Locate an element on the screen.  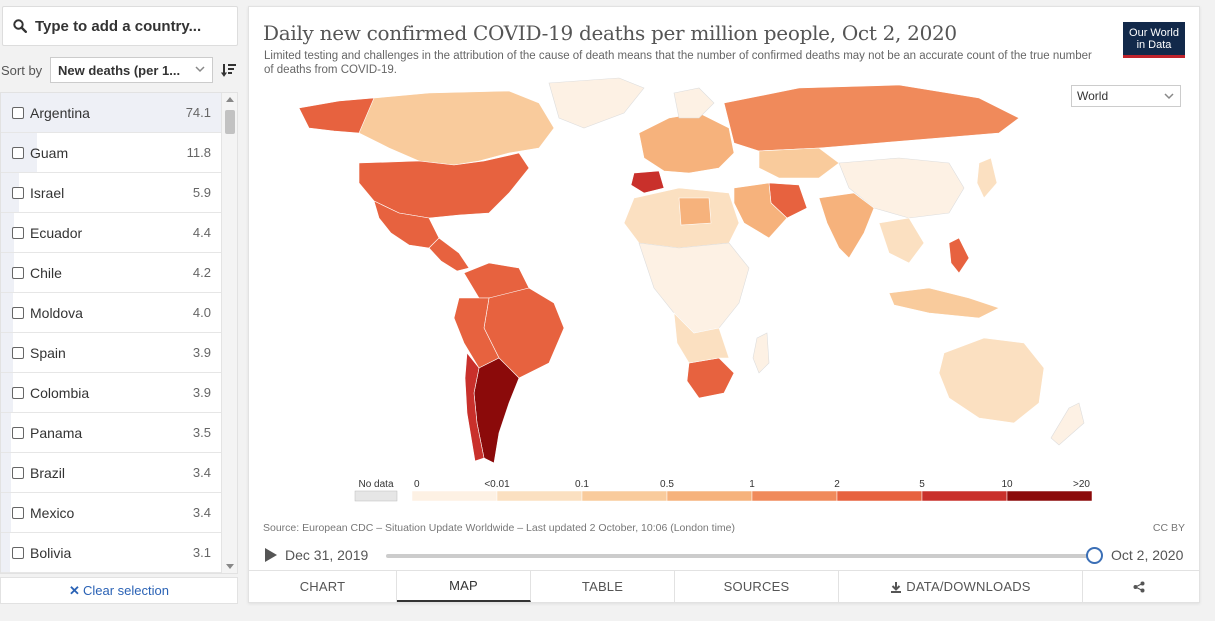
tab-data-downloads: DATA/DOWNLOADS is located at coordinates (961, 586).